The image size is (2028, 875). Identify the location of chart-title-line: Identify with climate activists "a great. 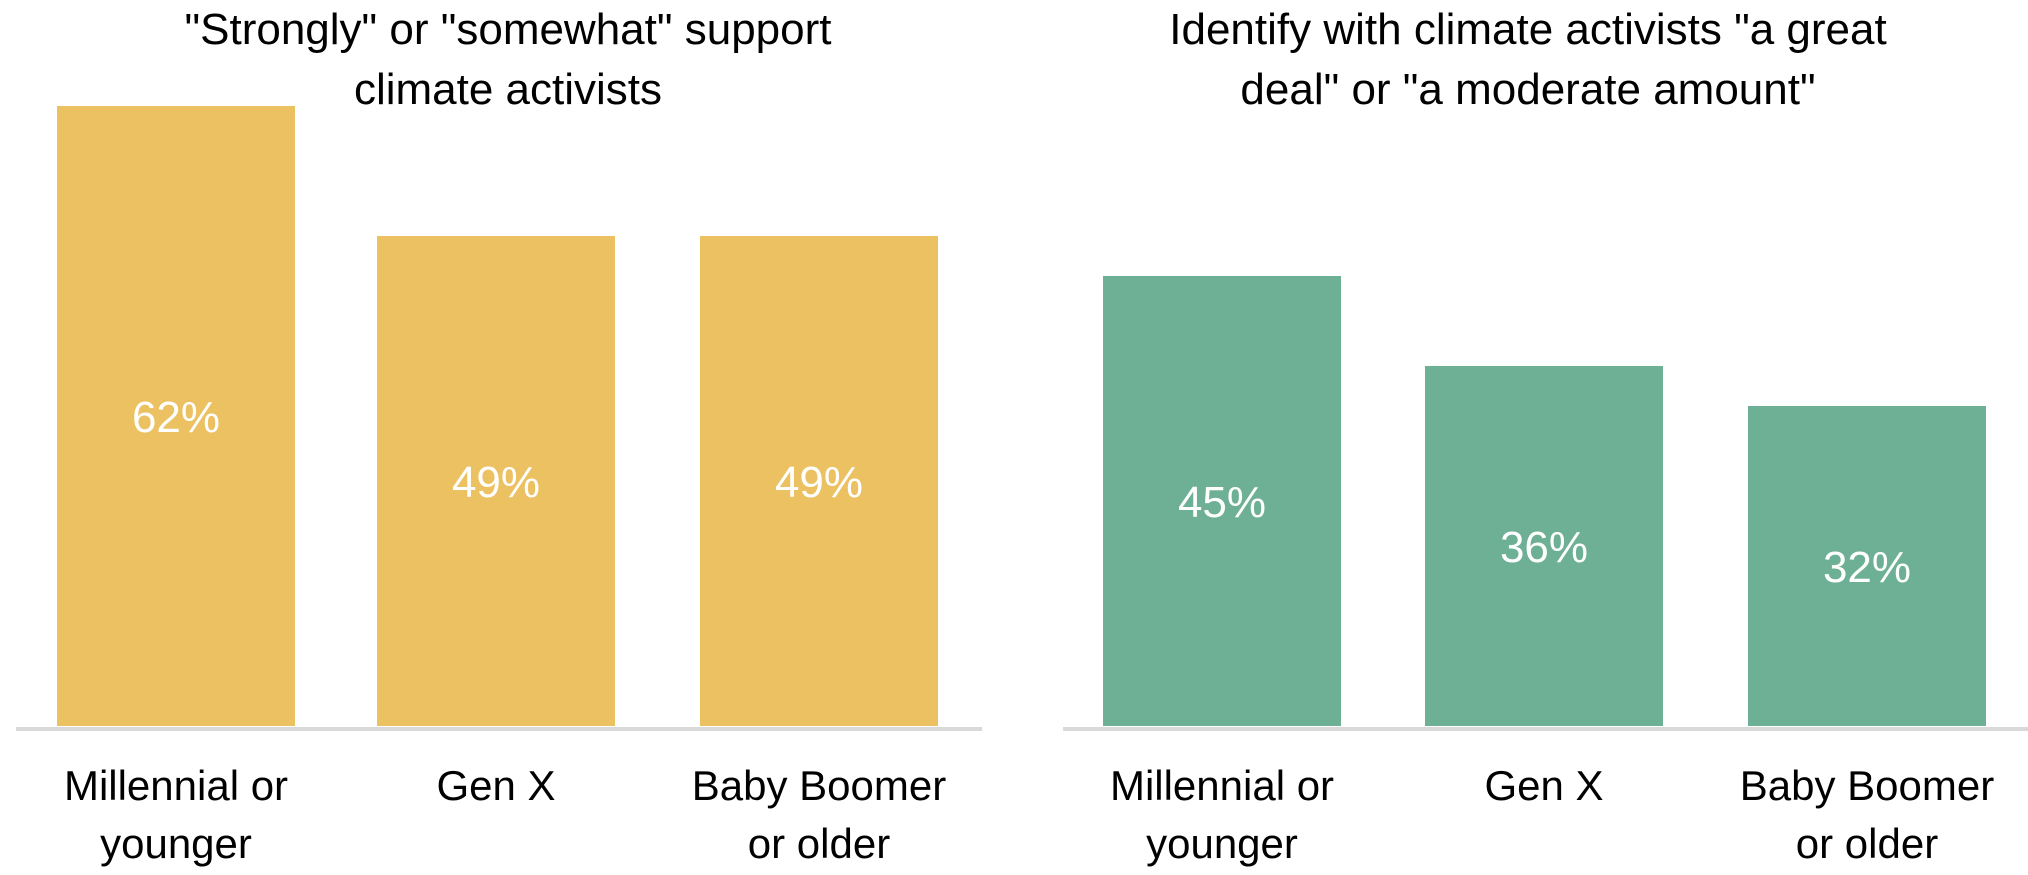
(1527, 29).